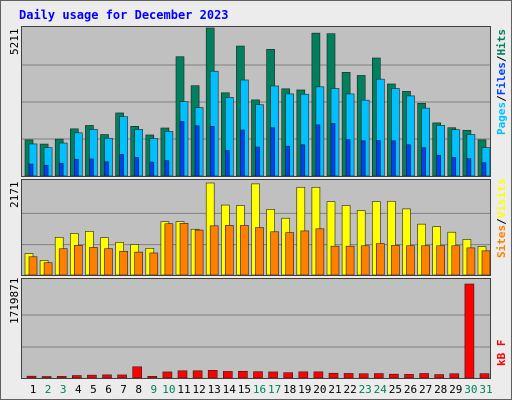  I want to click on panel-mid-ymax-label: 2171, so click(14, 195).